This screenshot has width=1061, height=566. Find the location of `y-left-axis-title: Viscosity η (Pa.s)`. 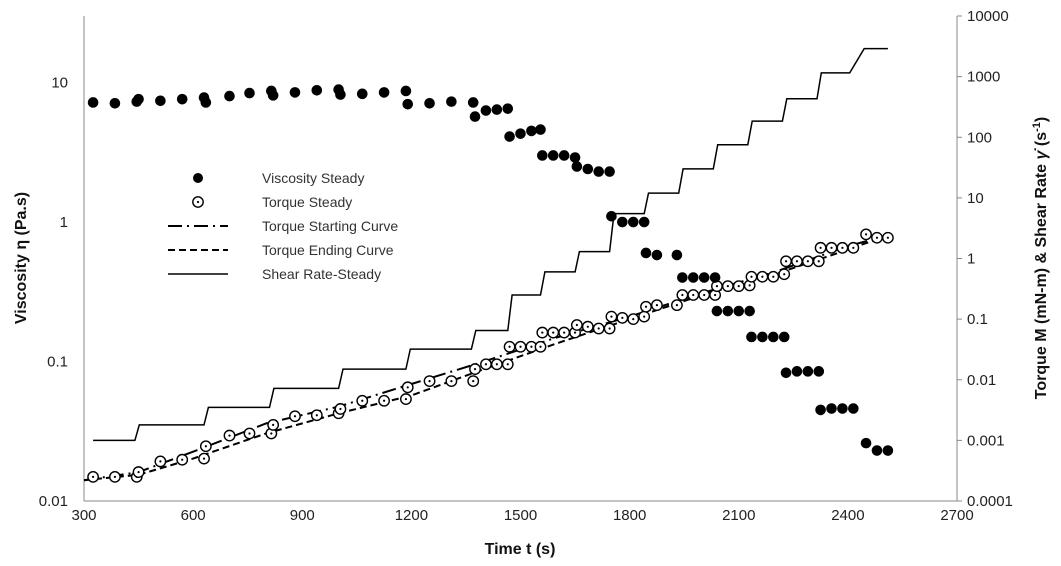

y-left-axis-title: Viscosity η (Pa.s) is located at coordinates (21, 258).